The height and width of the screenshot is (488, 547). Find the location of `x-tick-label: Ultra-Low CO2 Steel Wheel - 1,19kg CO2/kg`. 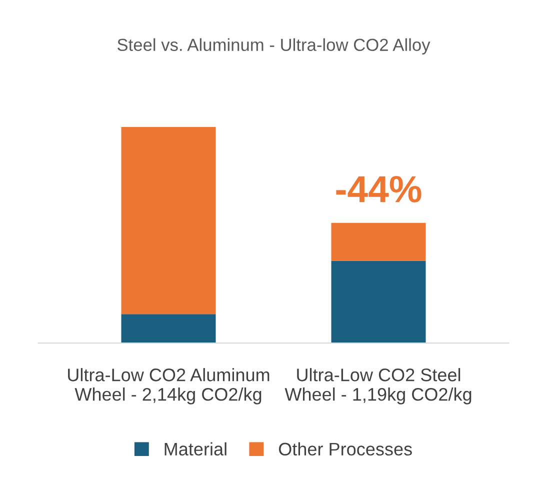

x-tick-label: Ultra-Low CO2 Steel Wheel - 1,19kg CO2/kg is located at coordinates (378, 386).